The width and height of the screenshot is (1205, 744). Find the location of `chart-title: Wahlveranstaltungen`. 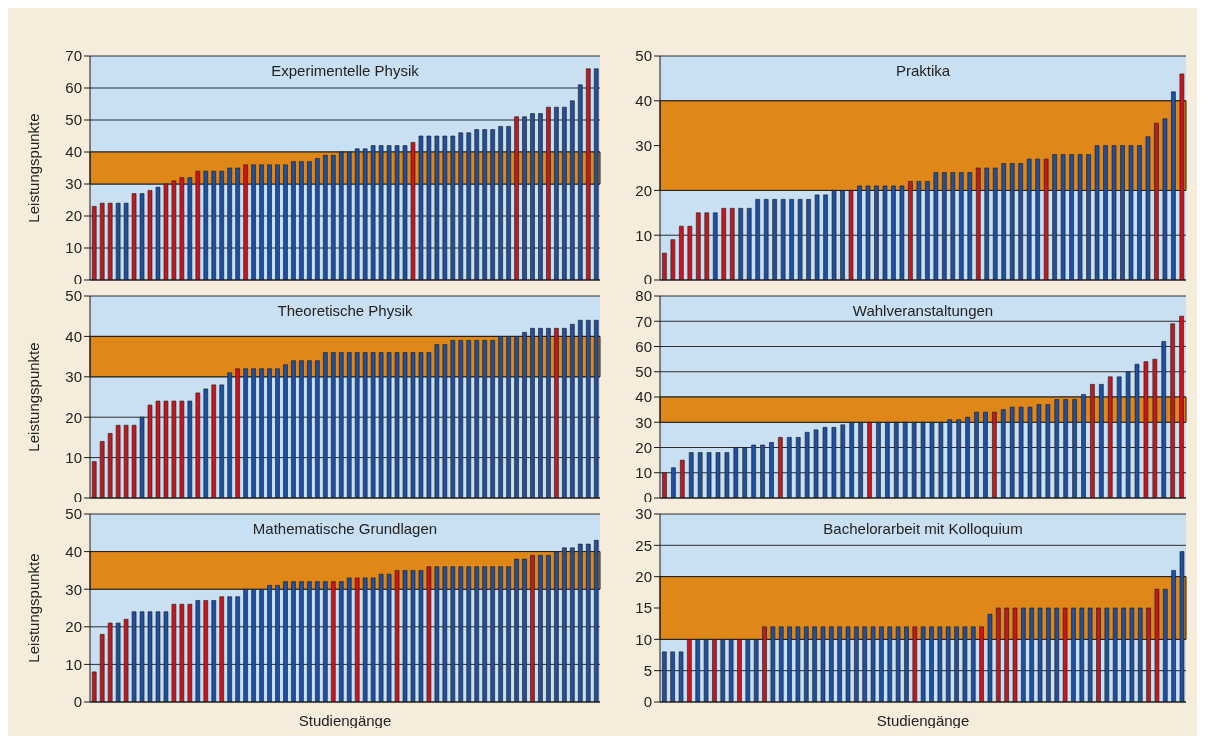

chart-title: Wahlveranstaltungen is located at coordinates (923, 310).